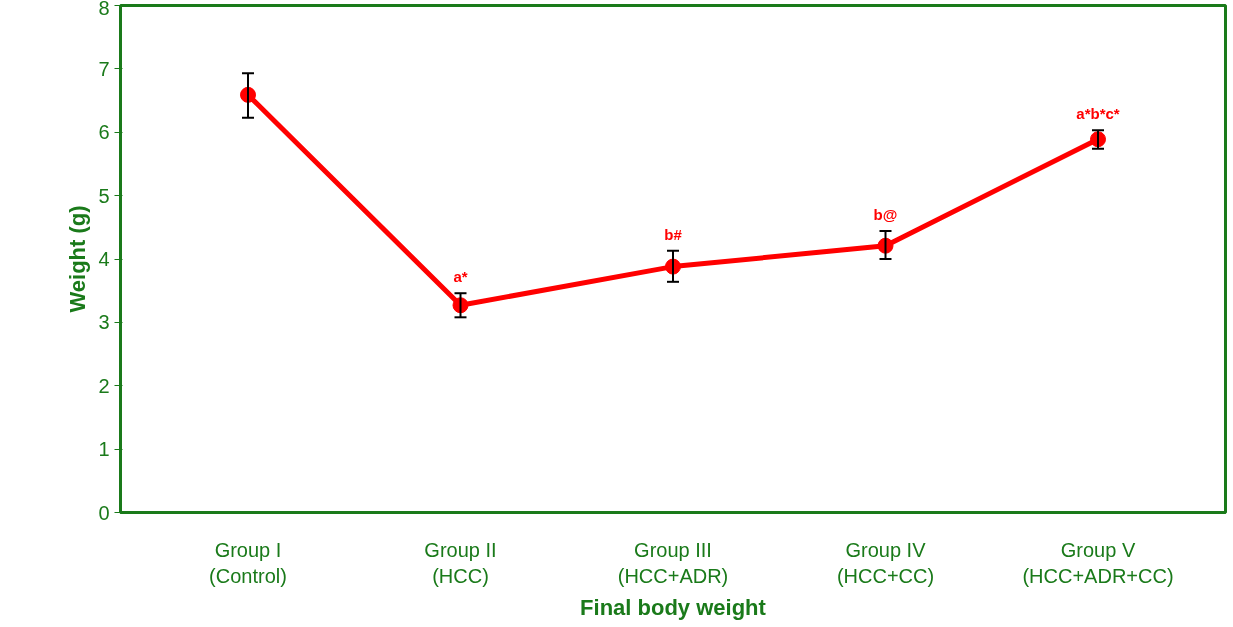 The image size is (1233, 627). I want to click on x-tick-label: Group IV (HCC+CC), so click(885, 562).